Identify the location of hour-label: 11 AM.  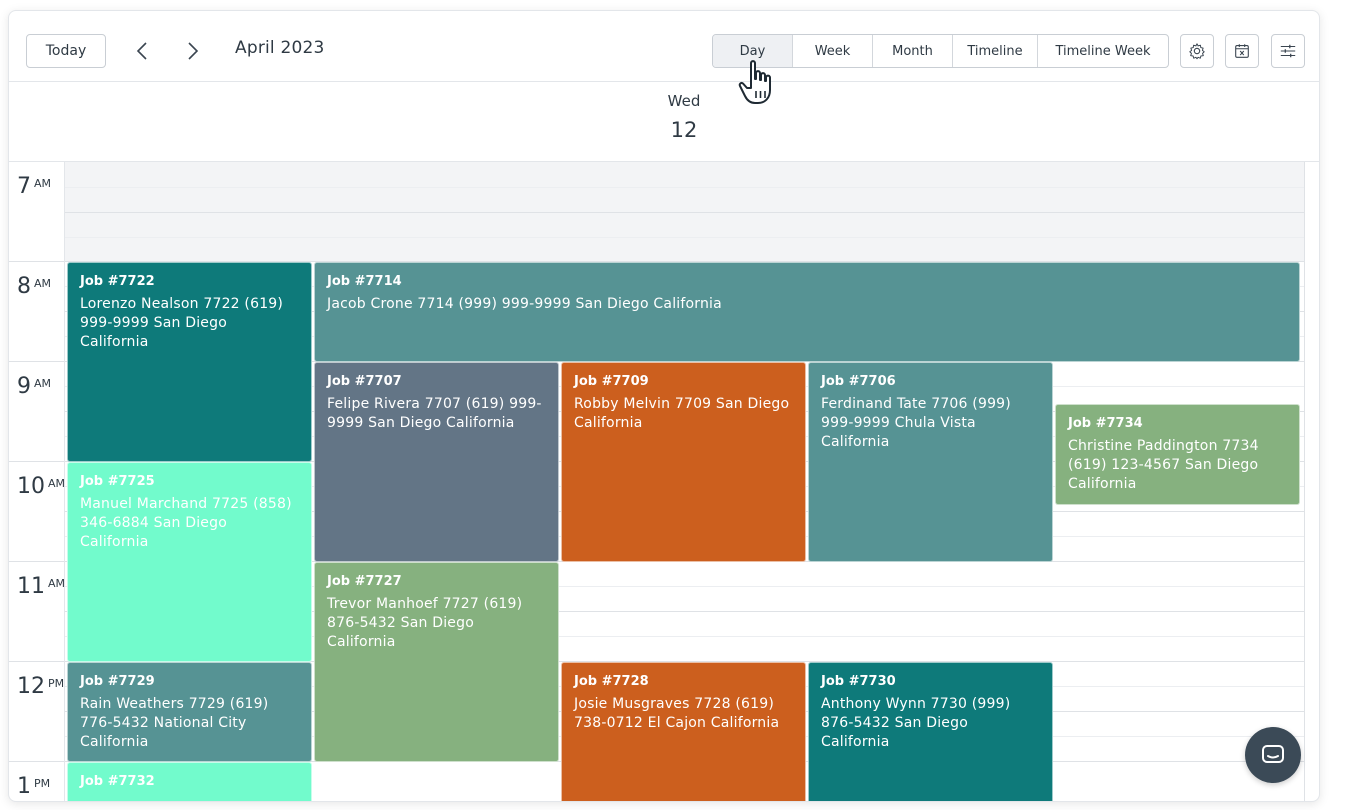
(41, 586).